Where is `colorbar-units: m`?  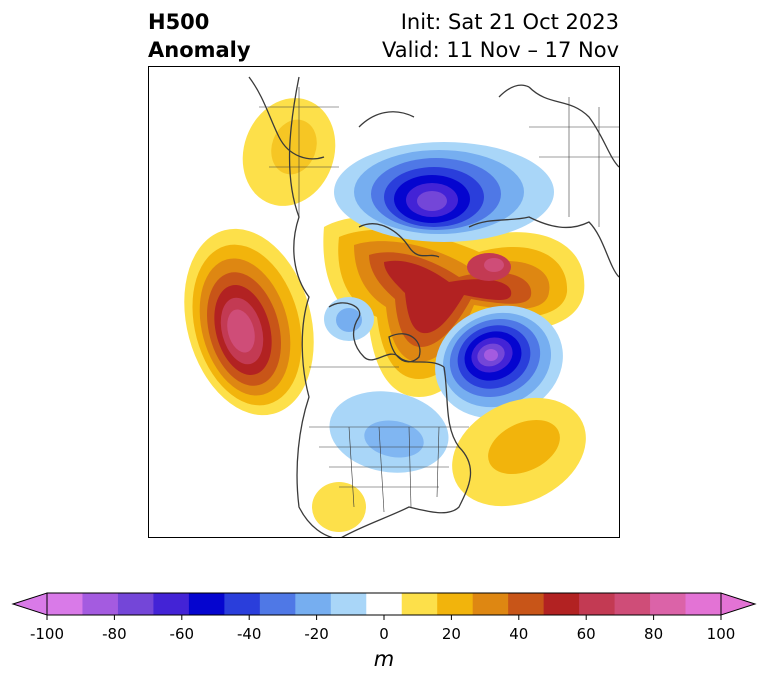
colorbar-units: m is located at coordinates (384, 659).